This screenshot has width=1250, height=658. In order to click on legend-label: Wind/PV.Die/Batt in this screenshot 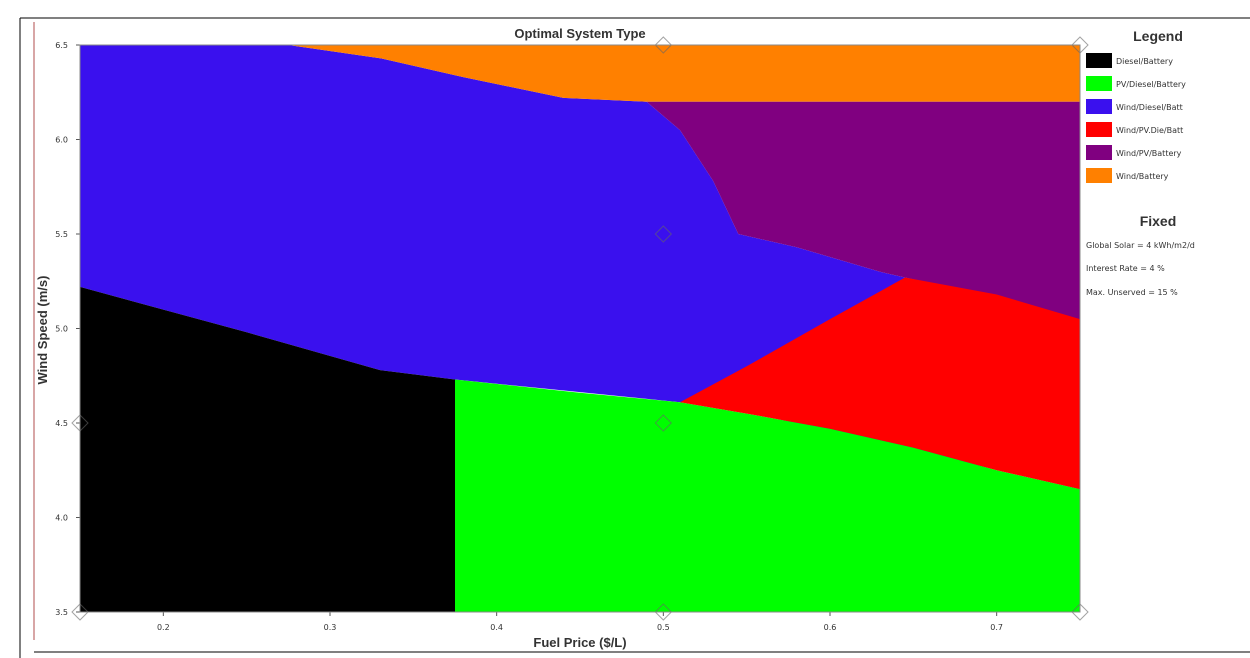, I will do `click(1149, 130)`.